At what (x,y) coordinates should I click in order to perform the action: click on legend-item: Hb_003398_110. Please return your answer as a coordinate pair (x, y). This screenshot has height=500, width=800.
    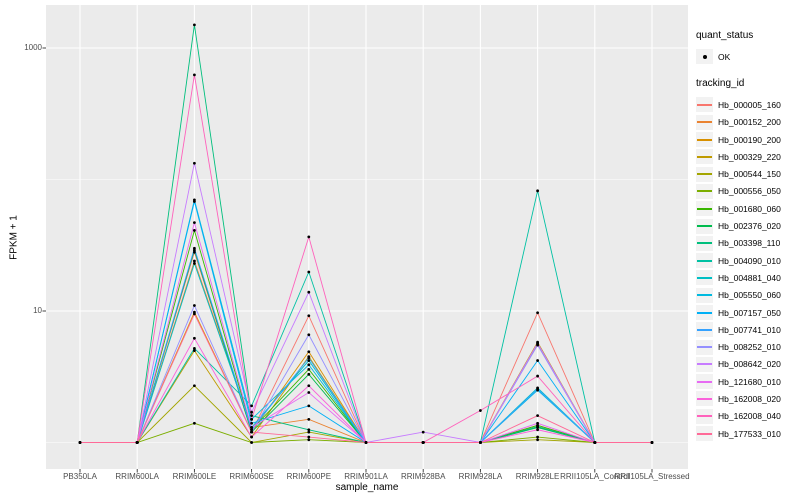
    Looking at the image, I should click on (748, 243).